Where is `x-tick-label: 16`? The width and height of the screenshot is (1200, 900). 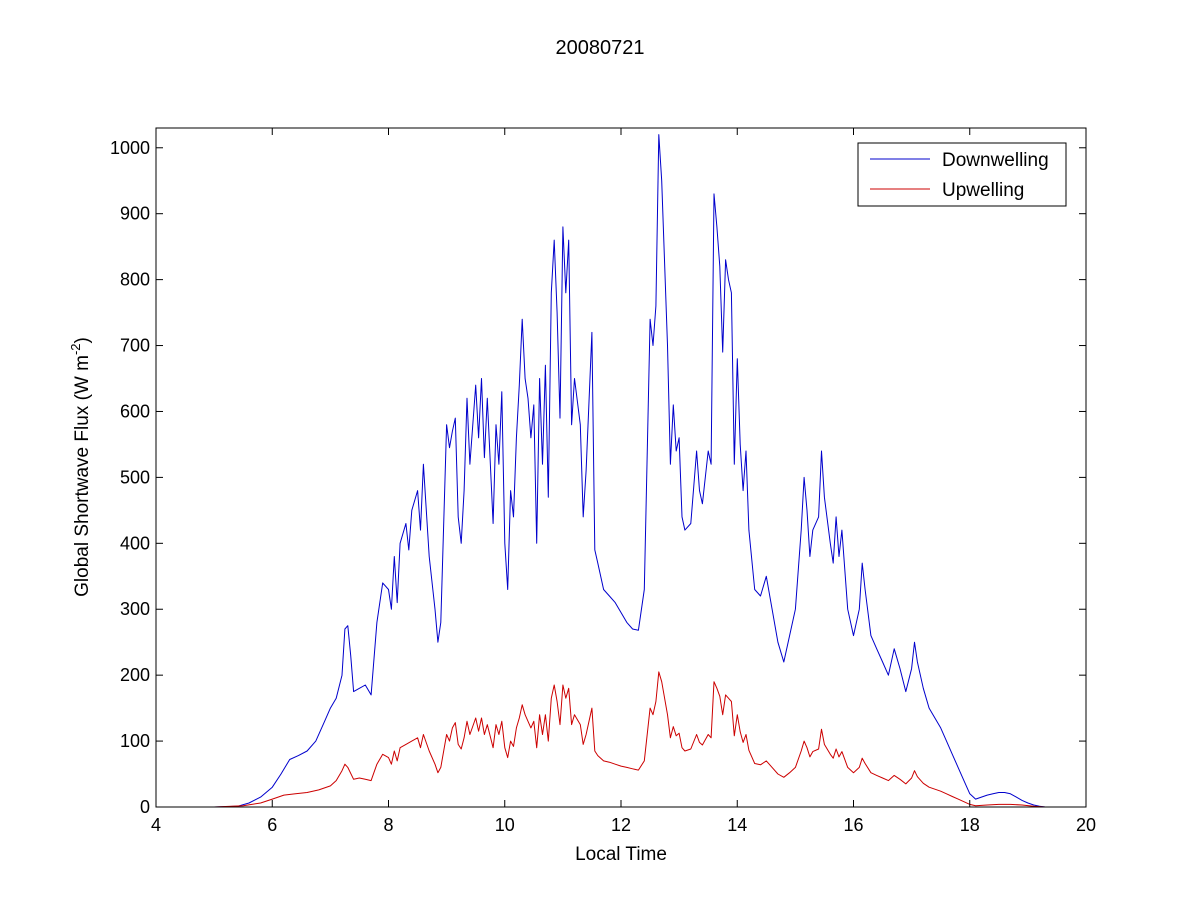
x-tick-label: 16 is located at coordinates (853, 825).